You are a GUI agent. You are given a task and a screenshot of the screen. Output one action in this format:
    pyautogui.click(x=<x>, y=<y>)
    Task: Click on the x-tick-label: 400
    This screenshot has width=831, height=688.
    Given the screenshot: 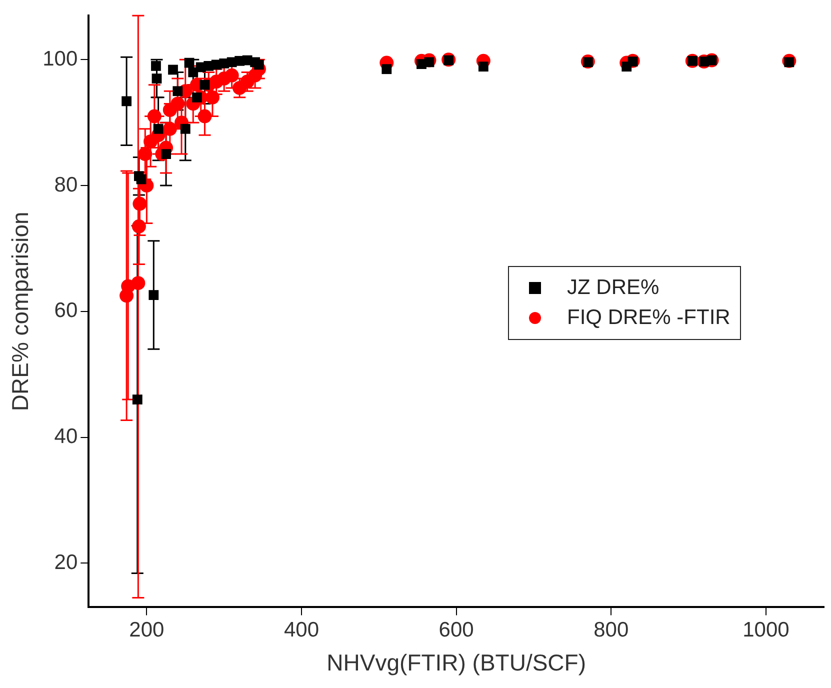 What is the action you would take?
    pyautogui.click(x=302, y=630)
    